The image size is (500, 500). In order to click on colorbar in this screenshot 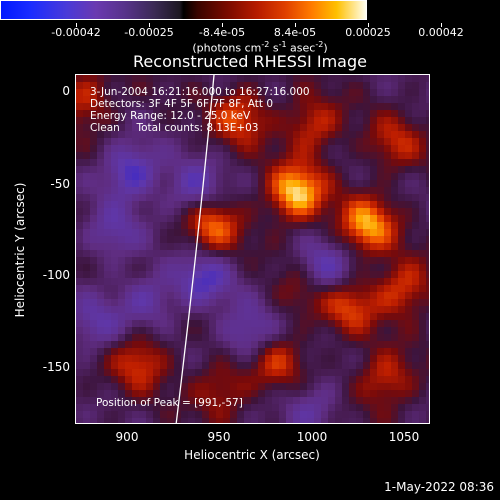, I will do `click(183, 10)`.